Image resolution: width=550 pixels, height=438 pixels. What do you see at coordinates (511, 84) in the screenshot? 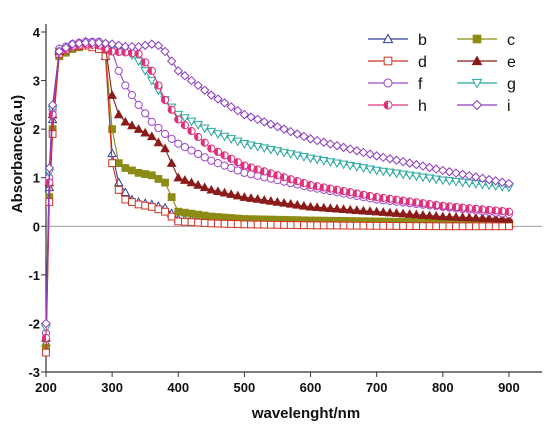
I see `legend-label: g` at bounding box center [511, 84].